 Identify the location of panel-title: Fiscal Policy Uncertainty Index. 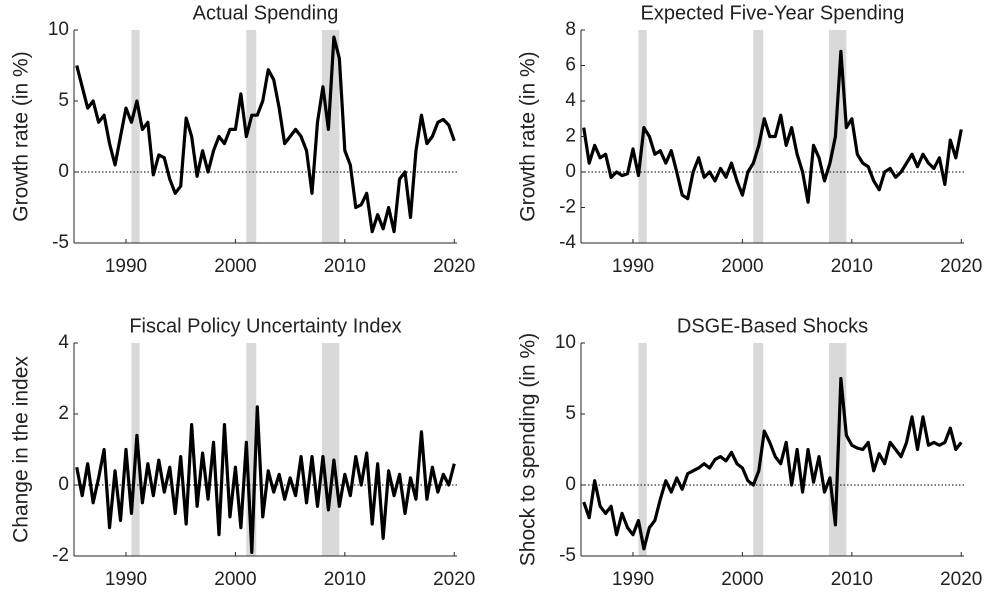
(265, 326).